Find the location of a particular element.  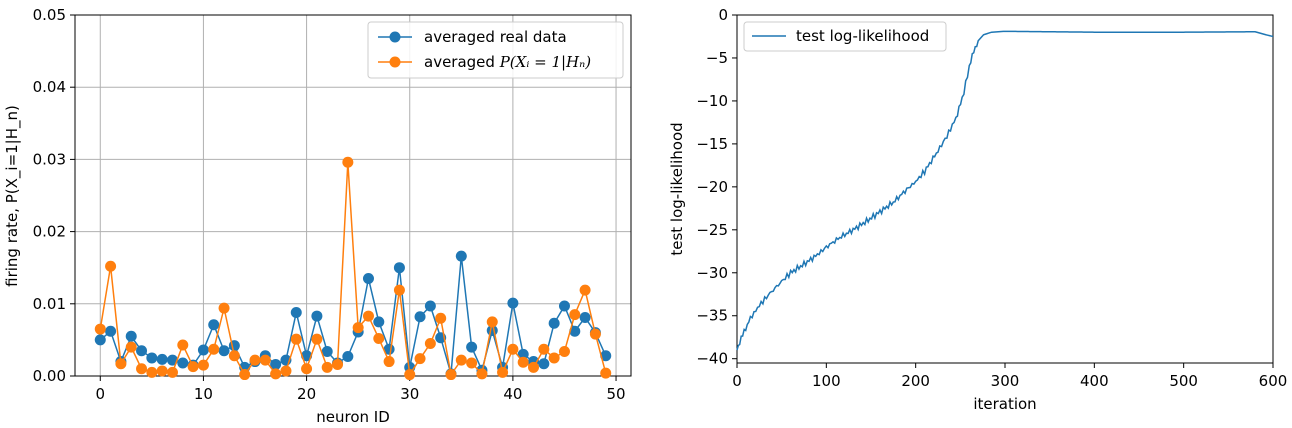

right-x-tick-label: 0 is located at coordinates (737, 381).